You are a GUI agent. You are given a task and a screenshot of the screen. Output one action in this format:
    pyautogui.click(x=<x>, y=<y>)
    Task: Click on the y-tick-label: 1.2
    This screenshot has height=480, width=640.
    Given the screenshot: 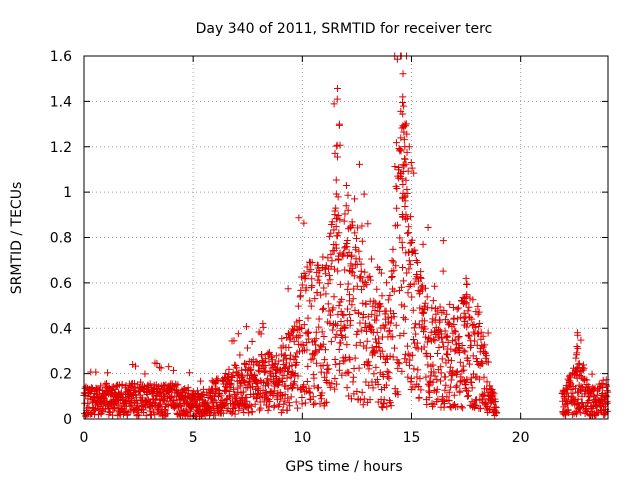 What is the action you would take?
    pyautogui.click(x=61, y=148)
    